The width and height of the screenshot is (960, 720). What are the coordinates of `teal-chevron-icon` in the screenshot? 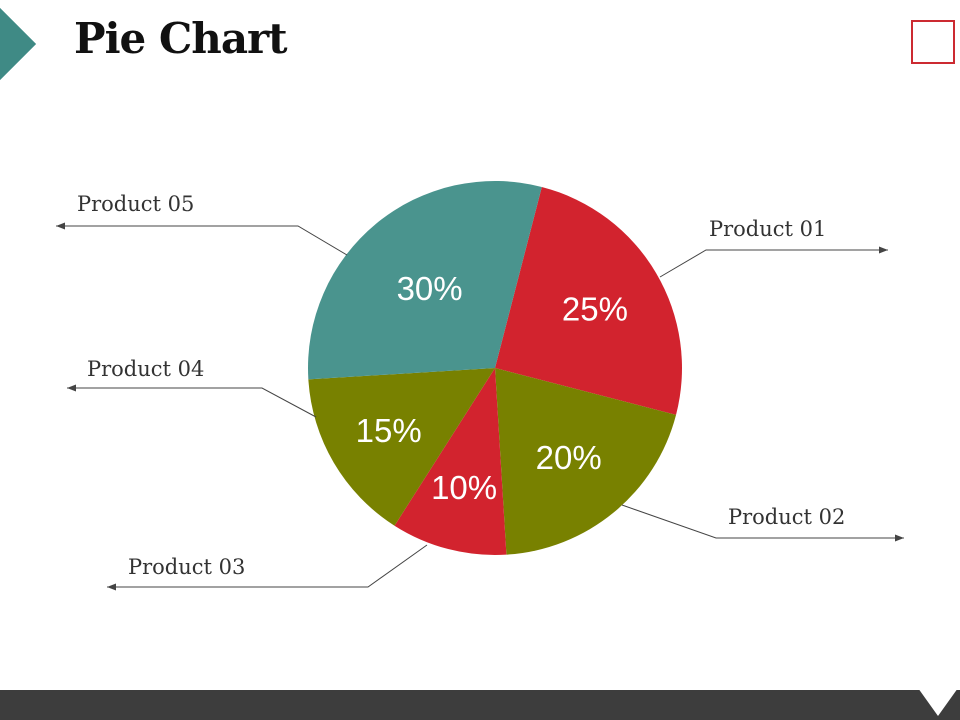 It's located at (18, 40).